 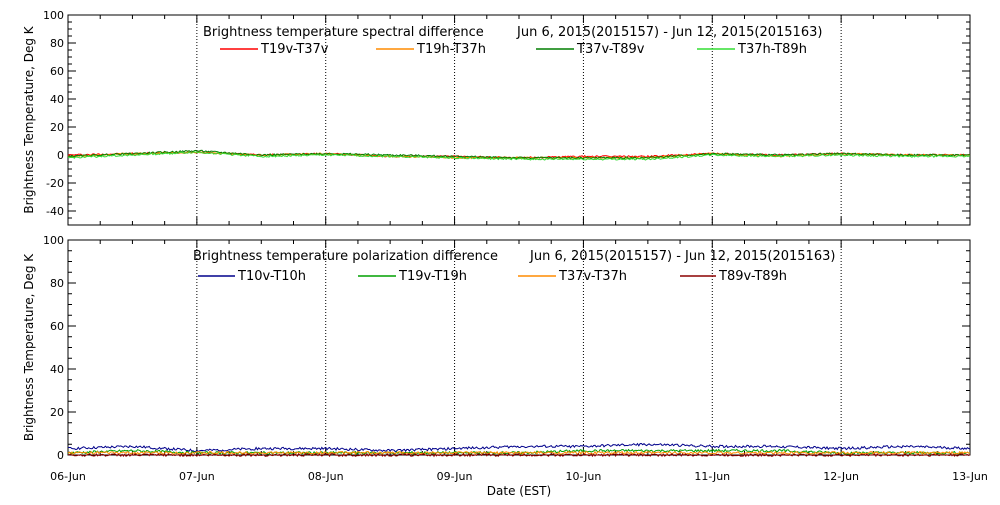 I want to click on legend-label: T89v-T89h, so click(x=752, y=276).